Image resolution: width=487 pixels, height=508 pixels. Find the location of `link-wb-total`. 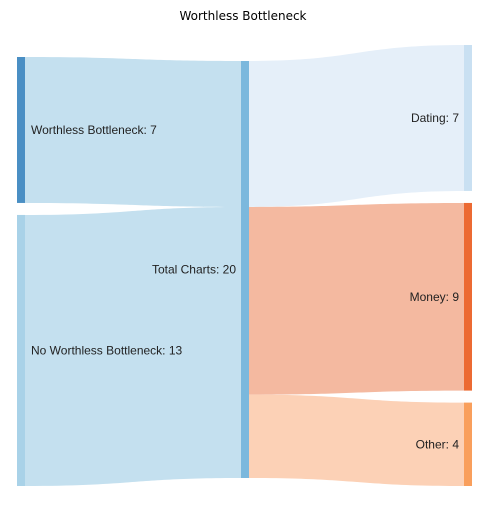

link-wb-total is located at coordinates (133, 132).